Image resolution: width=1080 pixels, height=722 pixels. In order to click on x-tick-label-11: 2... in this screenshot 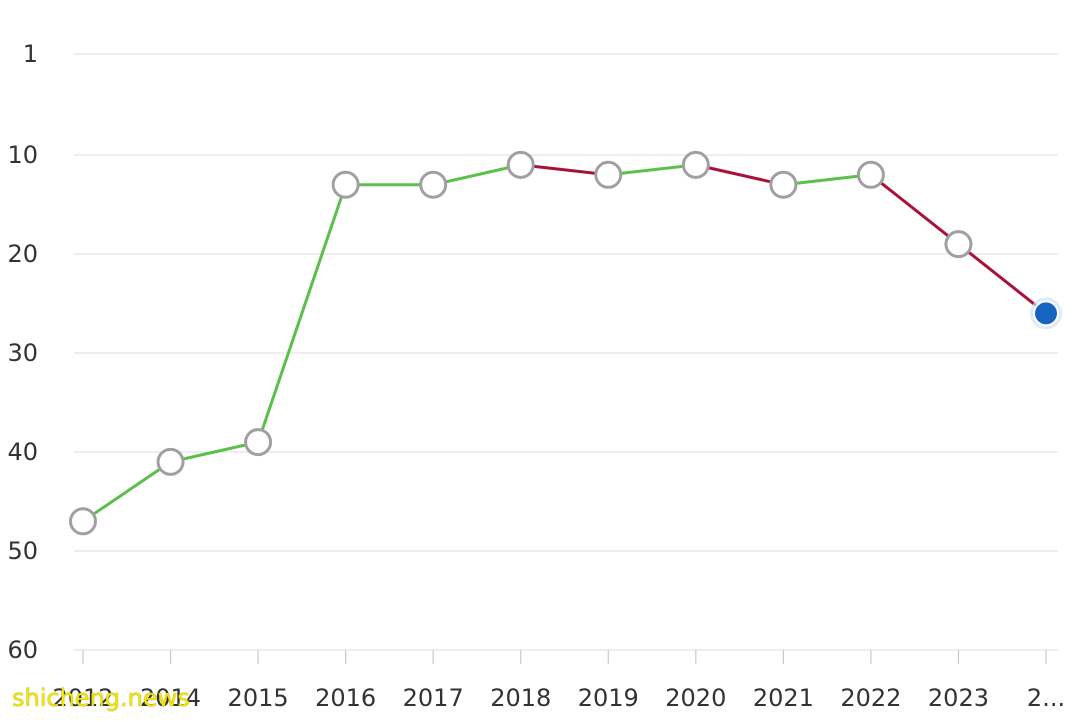, I will do `click(1046, 698)`.